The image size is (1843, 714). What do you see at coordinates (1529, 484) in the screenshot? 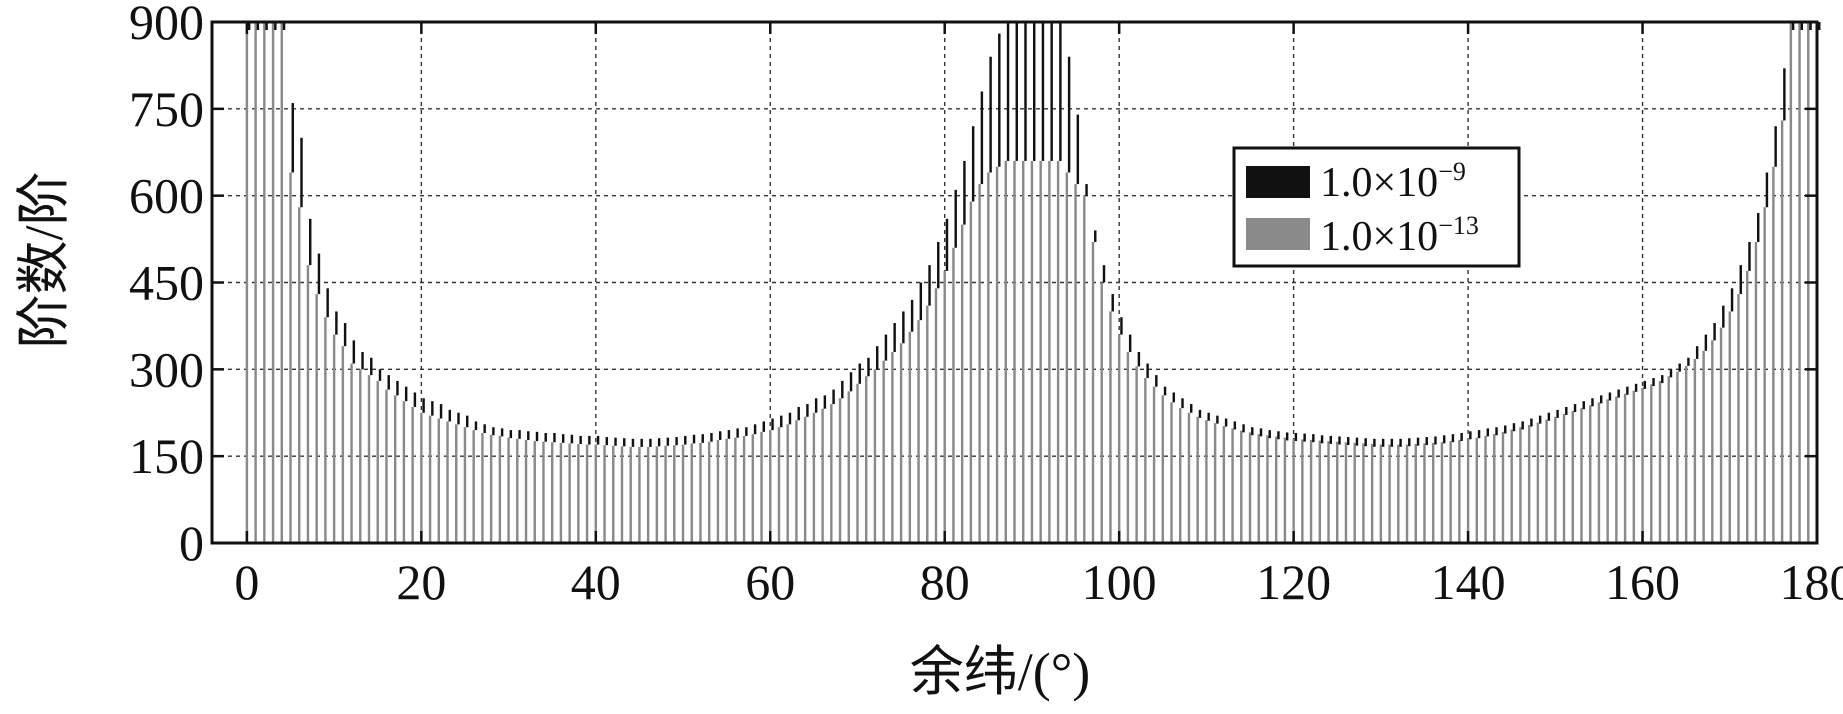
I see `bar-series-2-x147` at bounding box center [1529, 484].